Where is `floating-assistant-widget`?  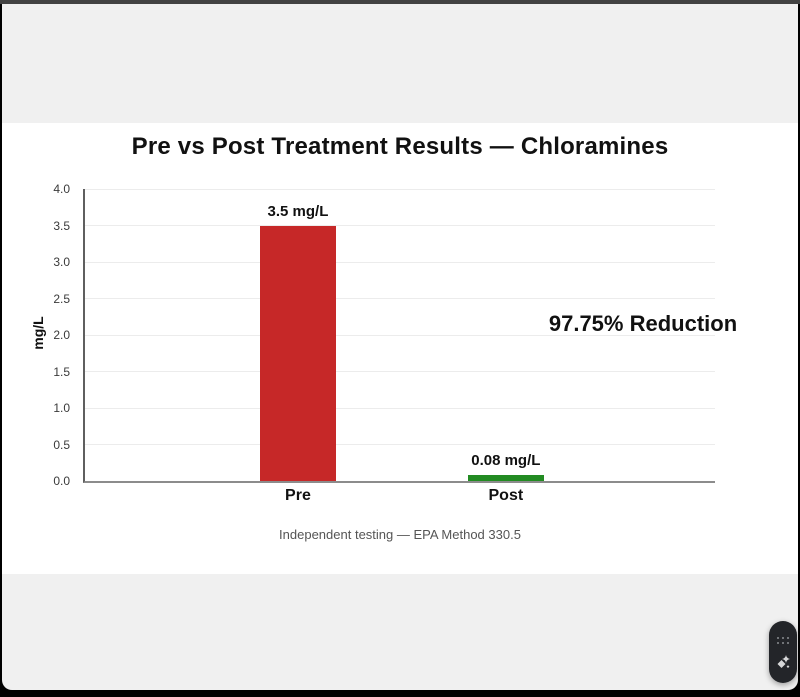 floating-assistant-widget is located at coordinates (783, 652).